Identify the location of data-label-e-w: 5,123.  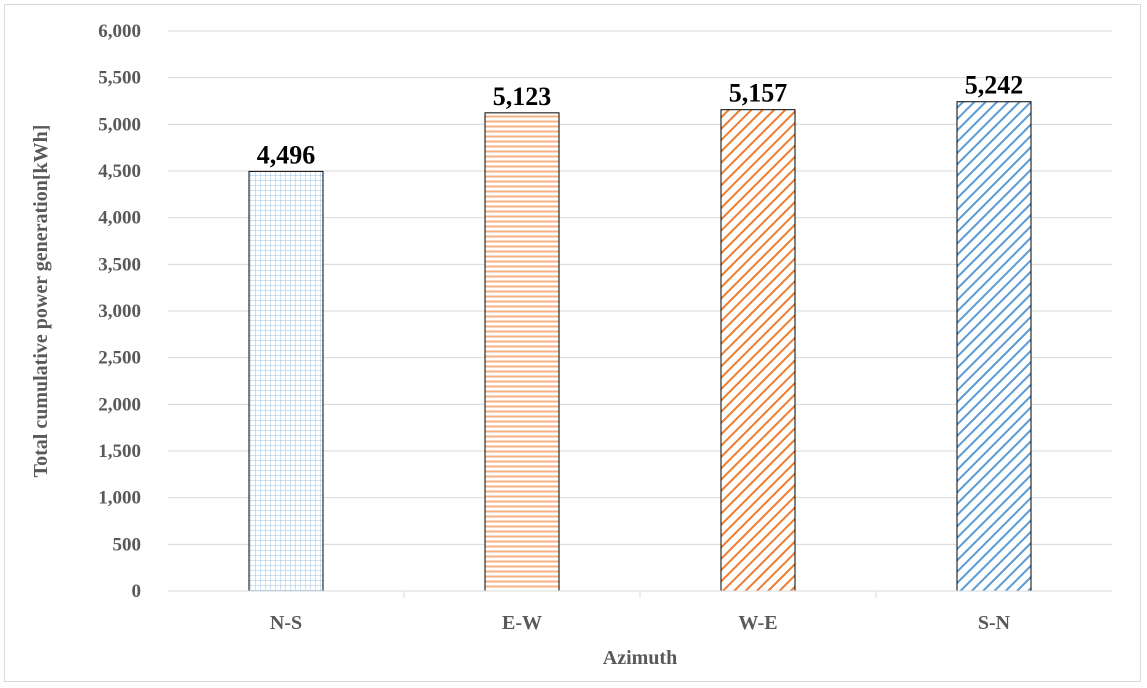
(522, 96).